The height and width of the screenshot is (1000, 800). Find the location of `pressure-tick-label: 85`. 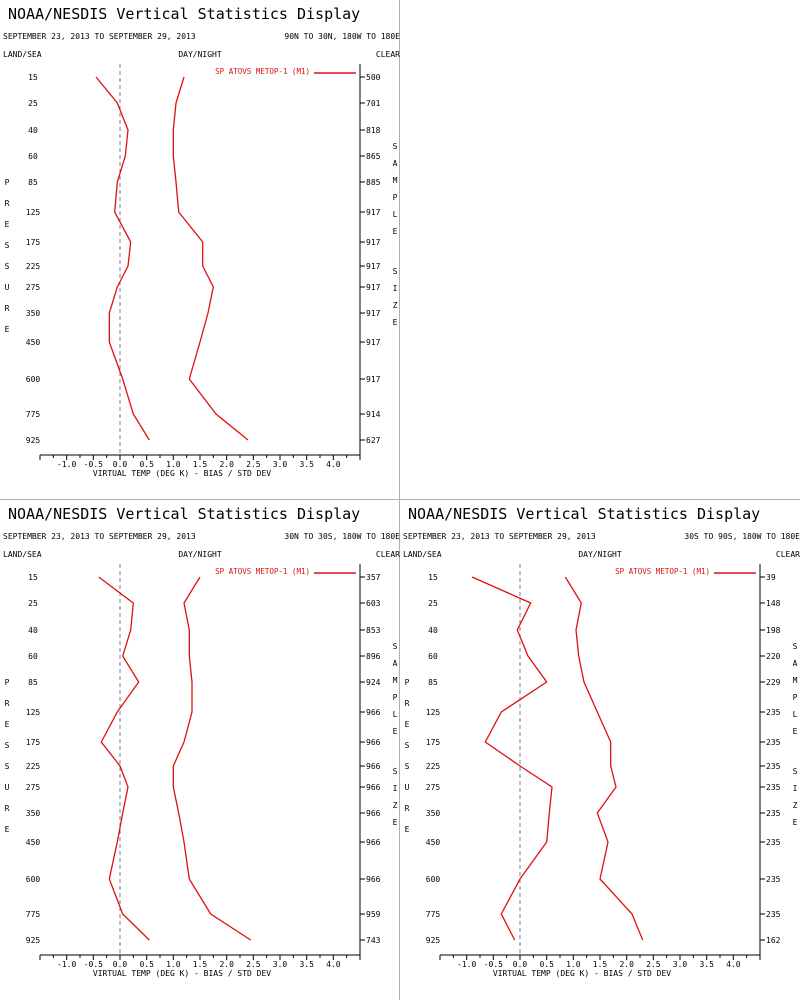

pressure-tick-label: 85 is located at coordinates (33, 182).